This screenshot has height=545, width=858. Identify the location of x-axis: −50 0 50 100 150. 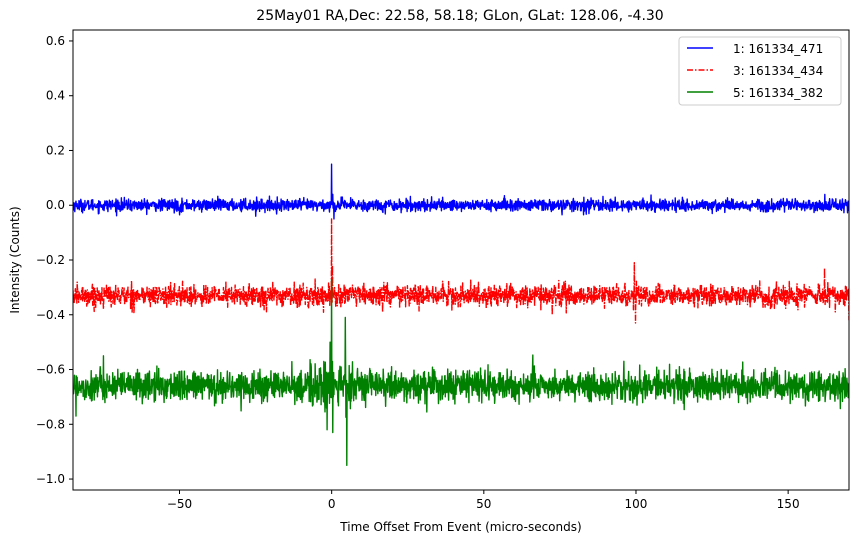
(483, 500).